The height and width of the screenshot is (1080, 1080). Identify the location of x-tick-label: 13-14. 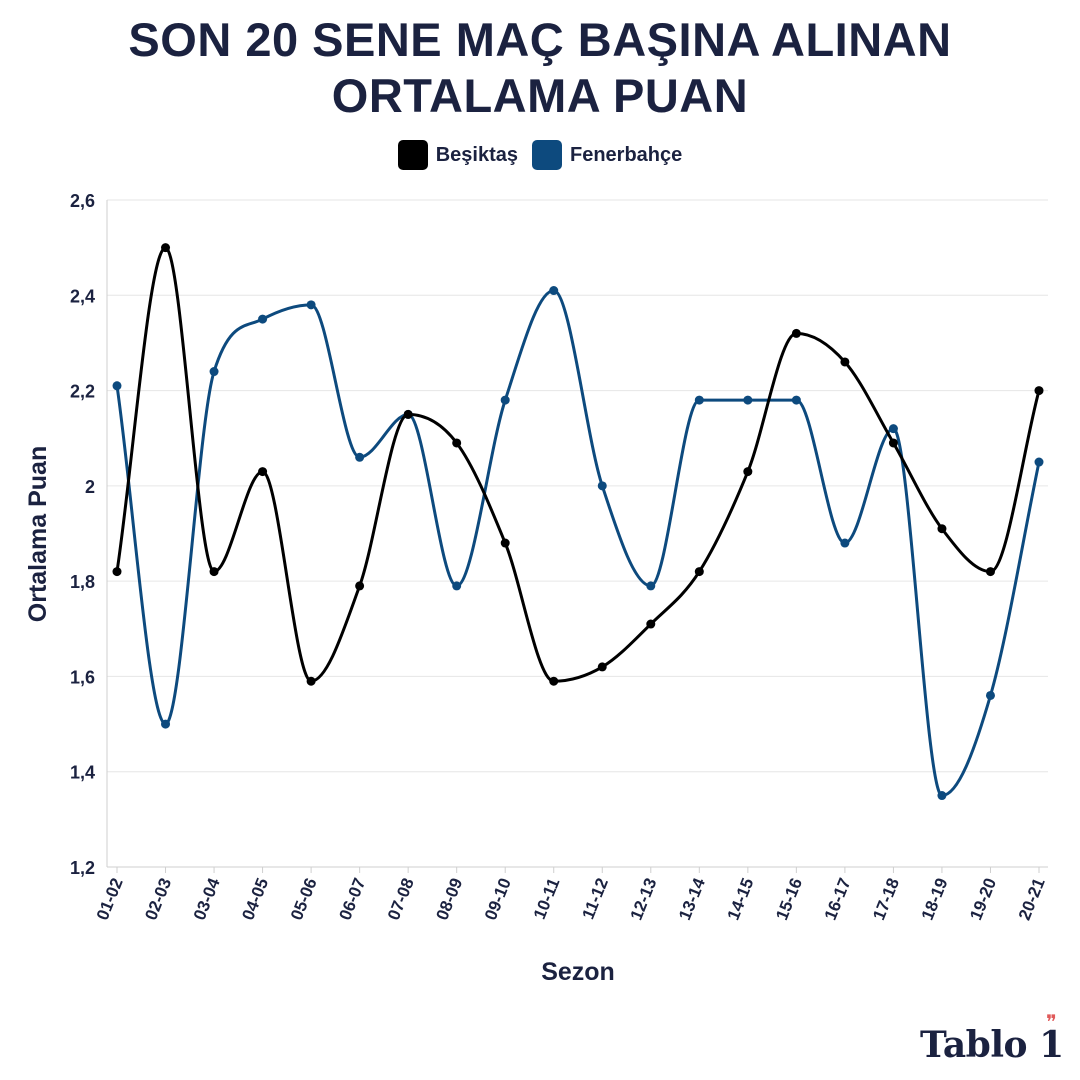
(692, 899).